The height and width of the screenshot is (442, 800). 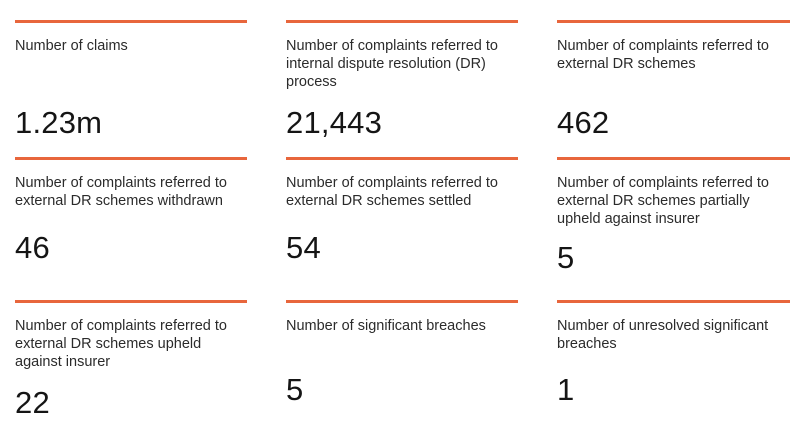 What do you see at coordinates (131, 80) in the screenshot?
I see `stat-card-claims: Number of claims 1.23m` at bounding box center [131, 80].